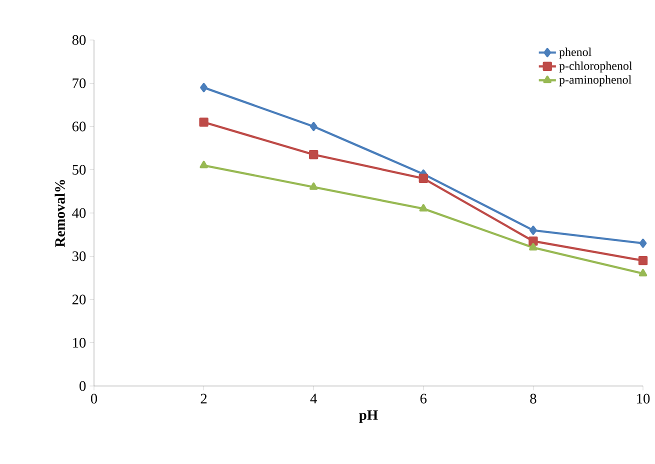  I want to click on x-tick-label: 6, so click(423, 399).